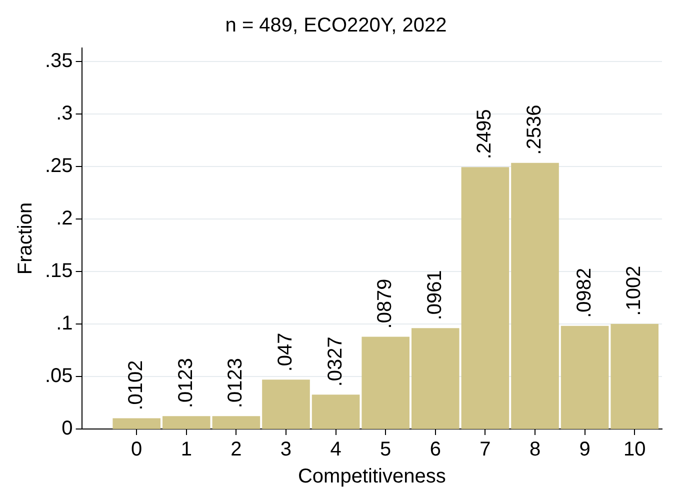  I want to click on data-label: .0327, so click(335, 361).